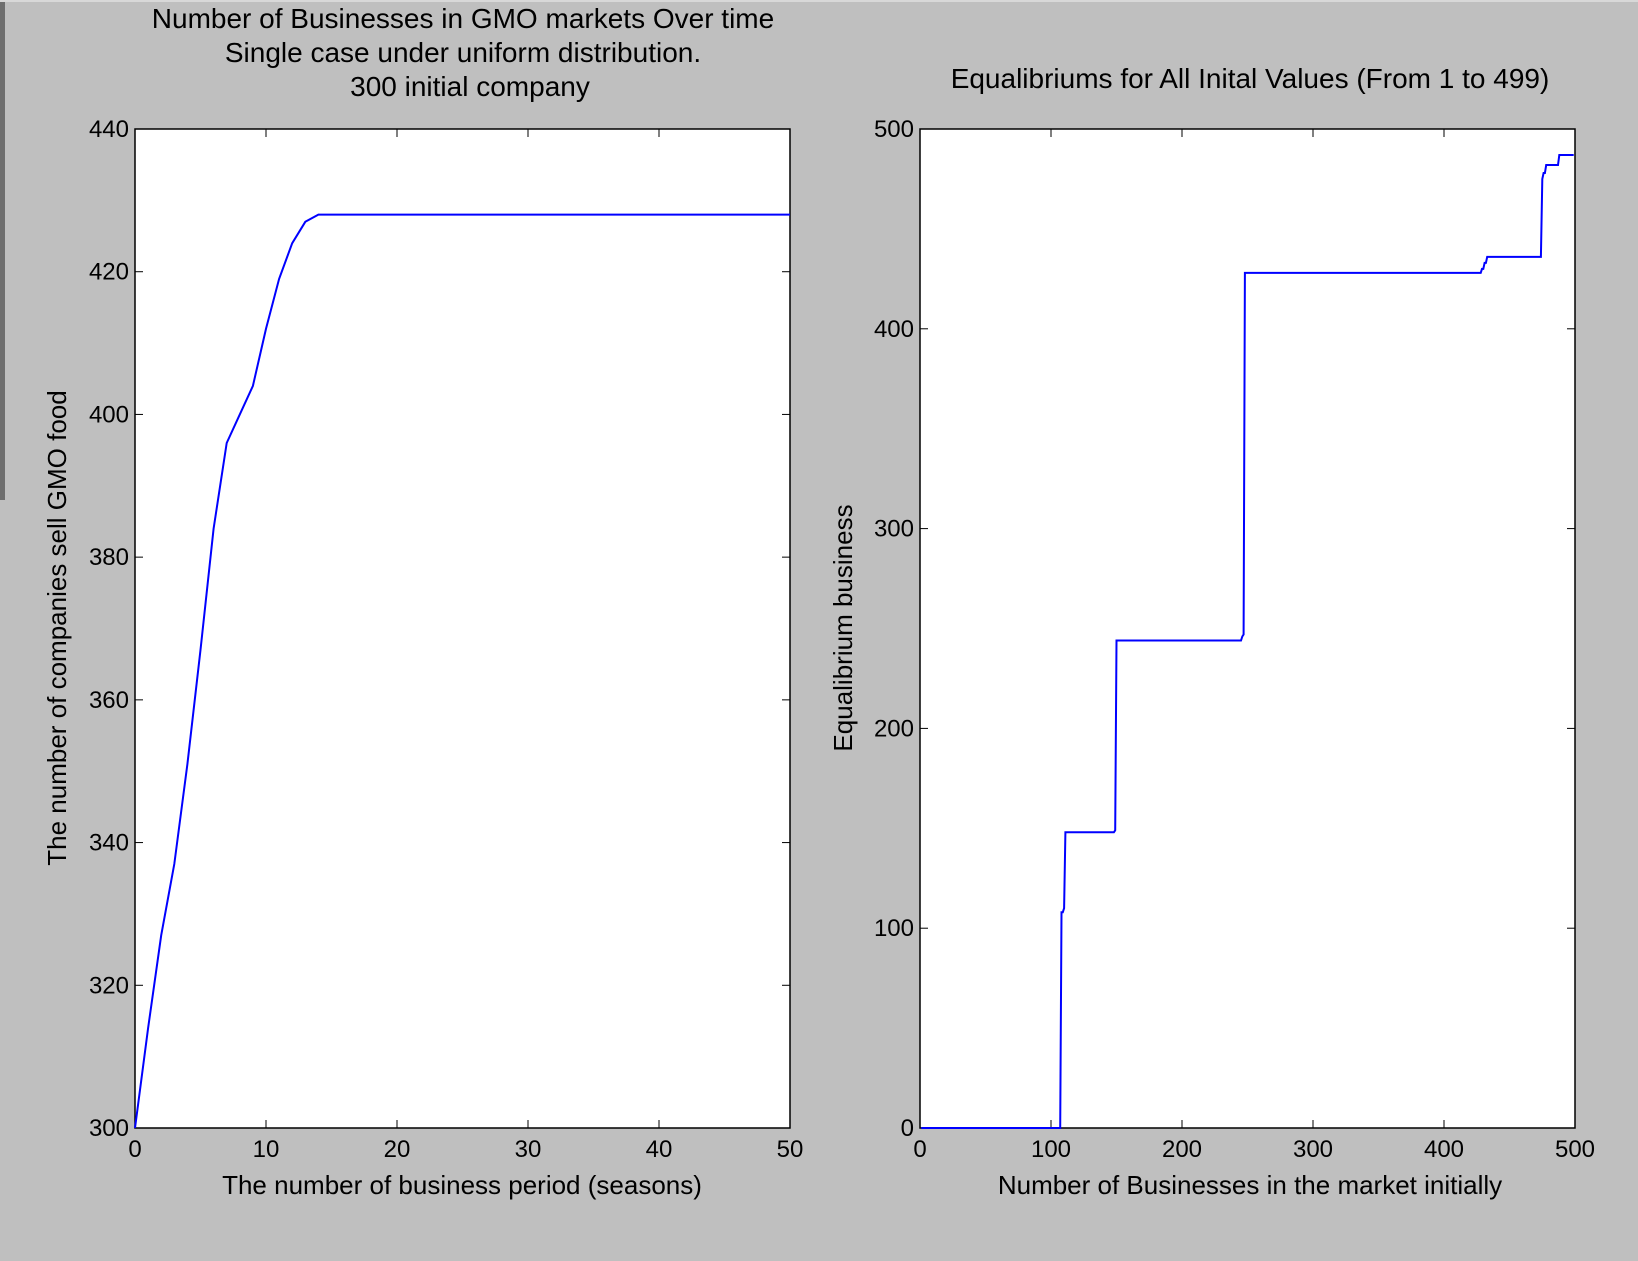  What do you see at coordinates (463, 52) in the screenshot?
I see `left-chart-title-line-2: Single case under uniform distribution.` at bounding box center [463, 52].